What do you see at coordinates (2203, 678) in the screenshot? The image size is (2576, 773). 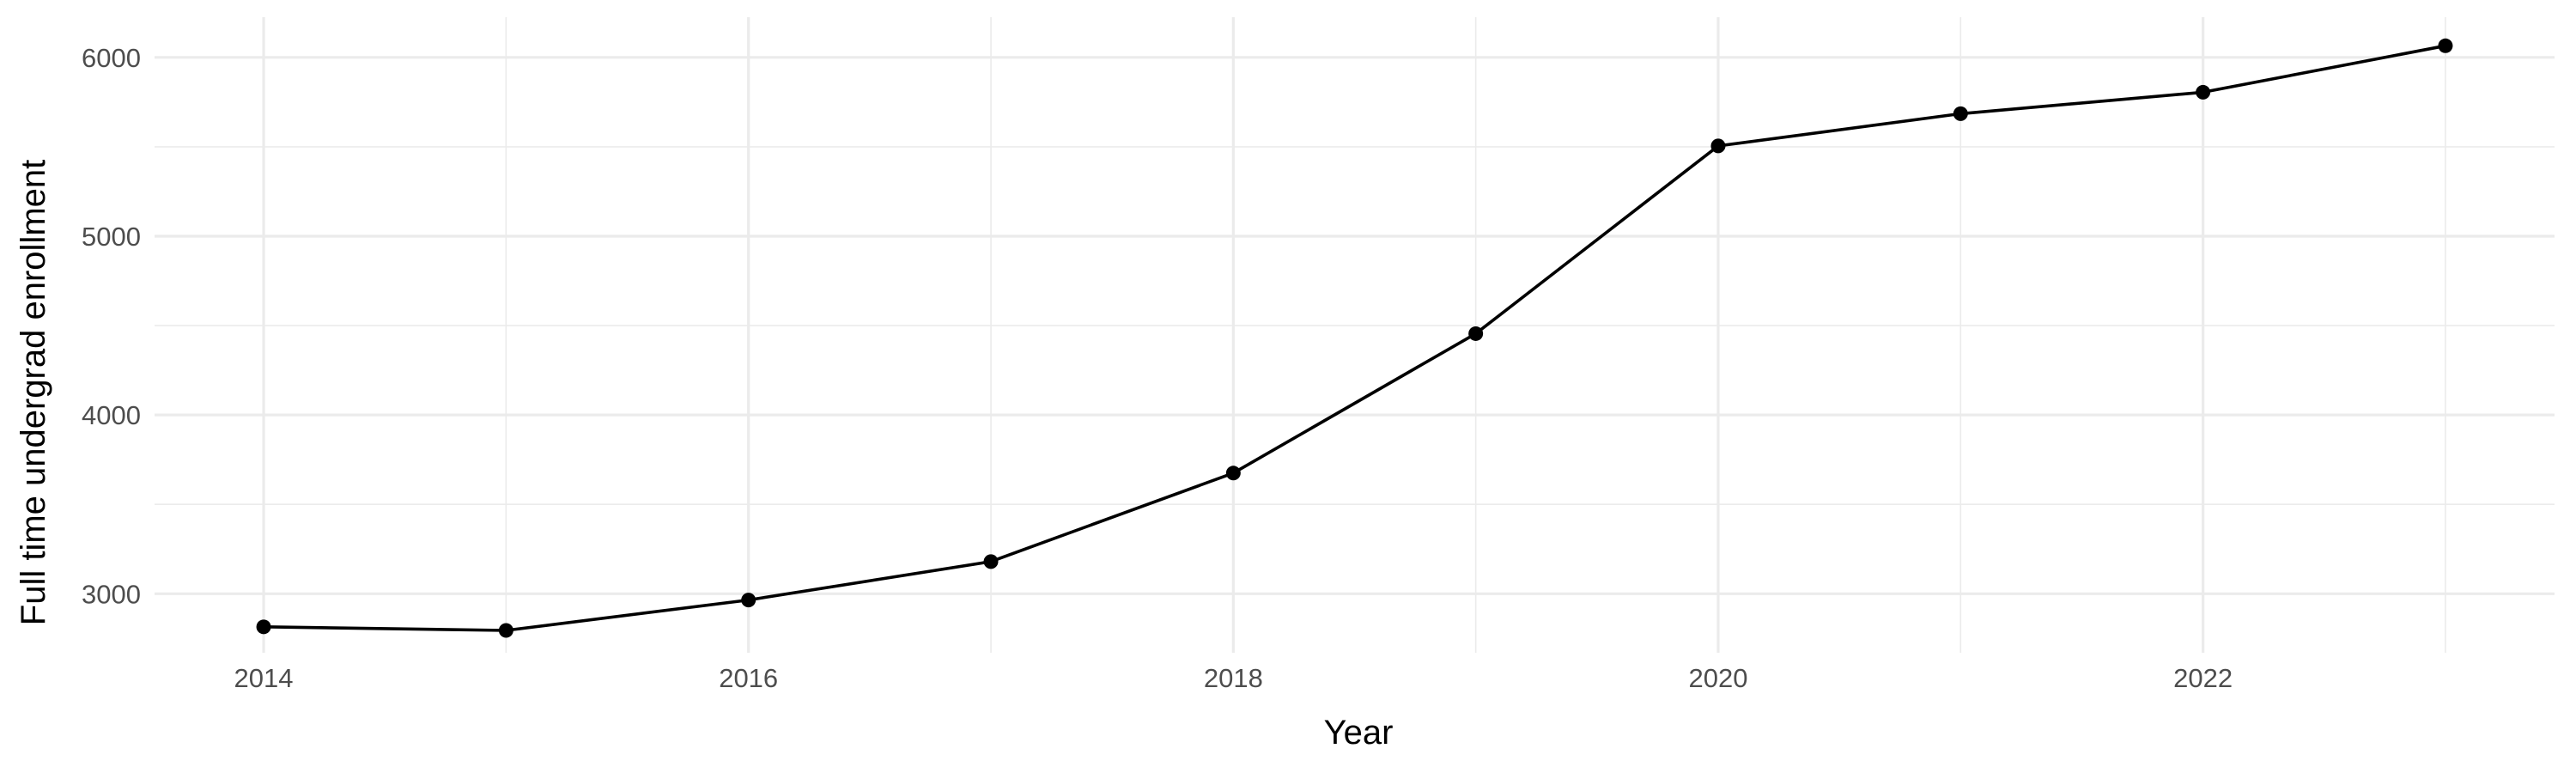 I see `x-tick-label: 2022` at bounding box center [2203, 678].